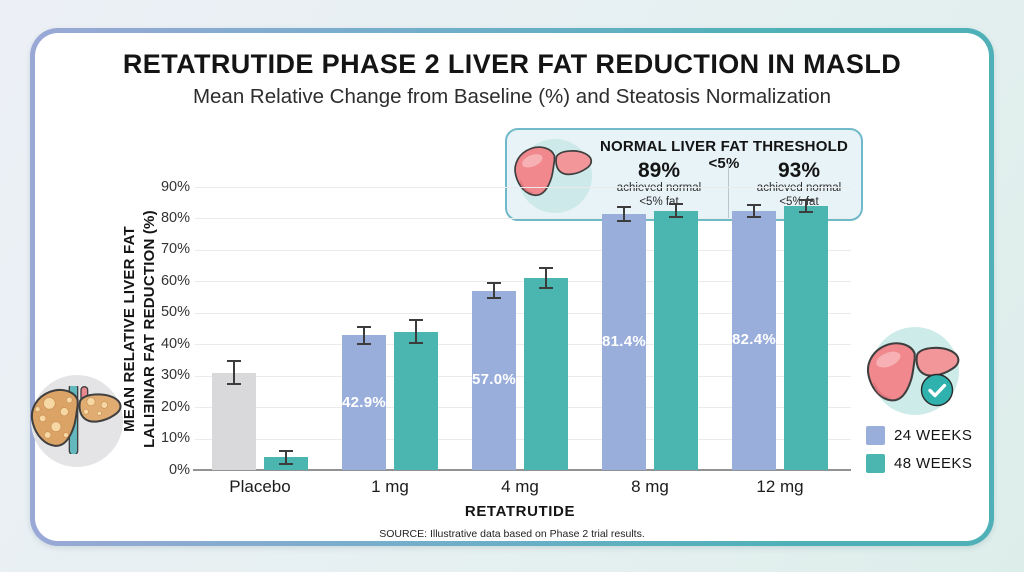 This screenshot has height=572, width=1024. I want to click on legend-label-24-weeks: 24 WEEKS, so click(933, 435).